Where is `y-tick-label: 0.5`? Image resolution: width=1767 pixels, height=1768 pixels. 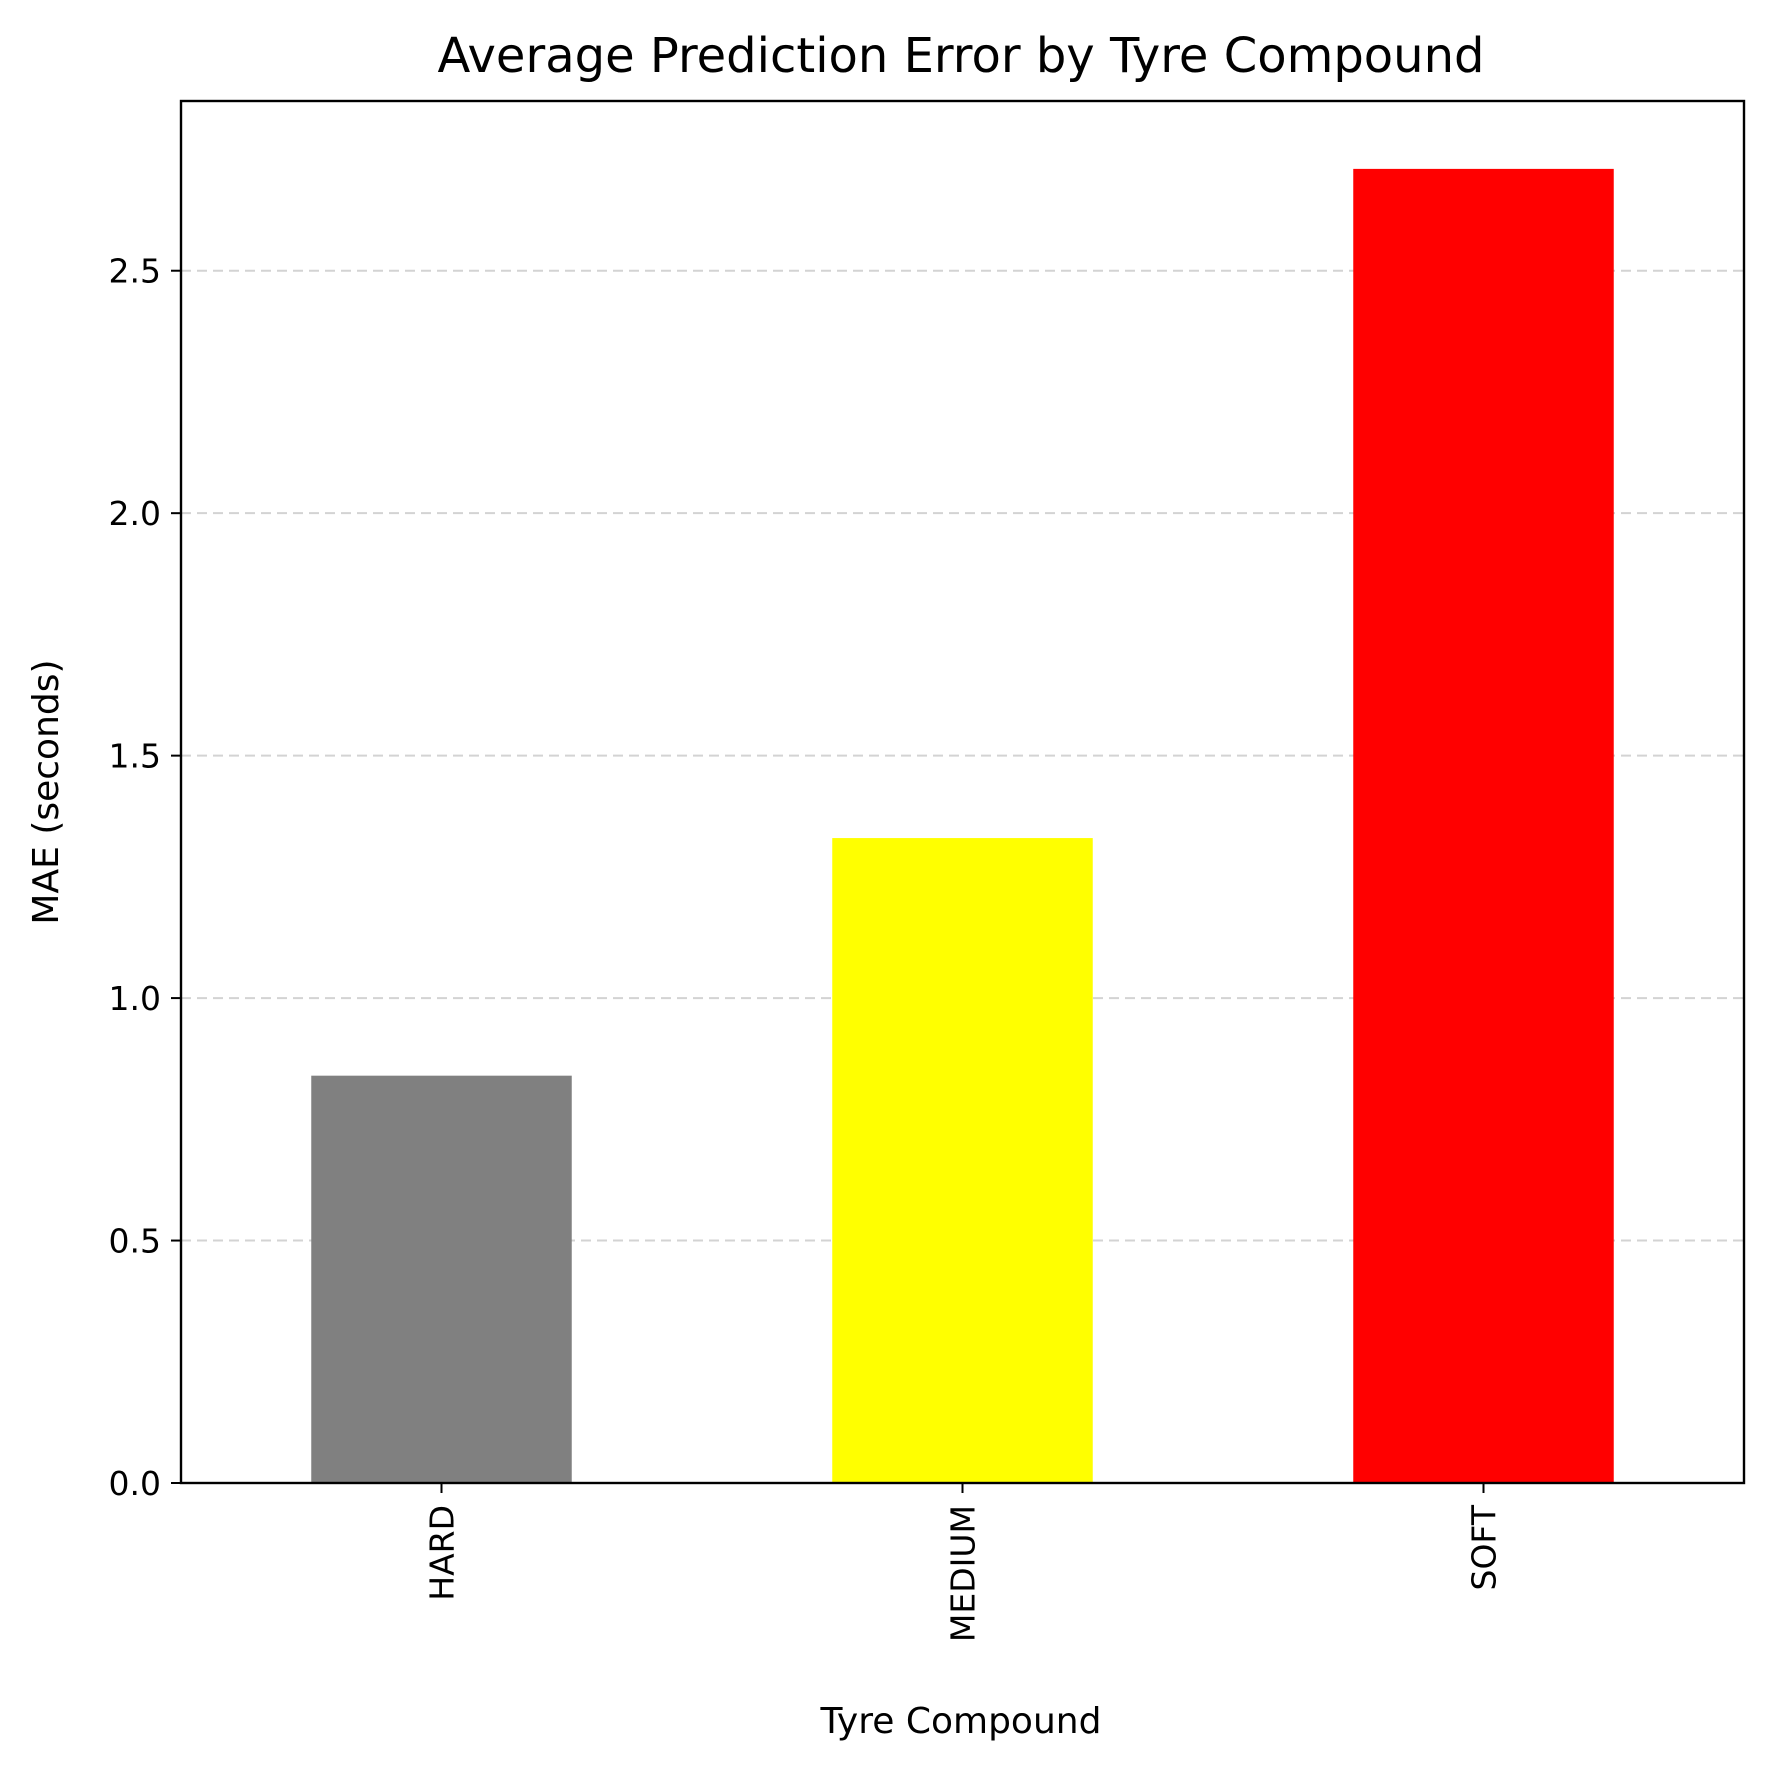 y-tick-label: 0.5 is located at coordinates (135, 1241).